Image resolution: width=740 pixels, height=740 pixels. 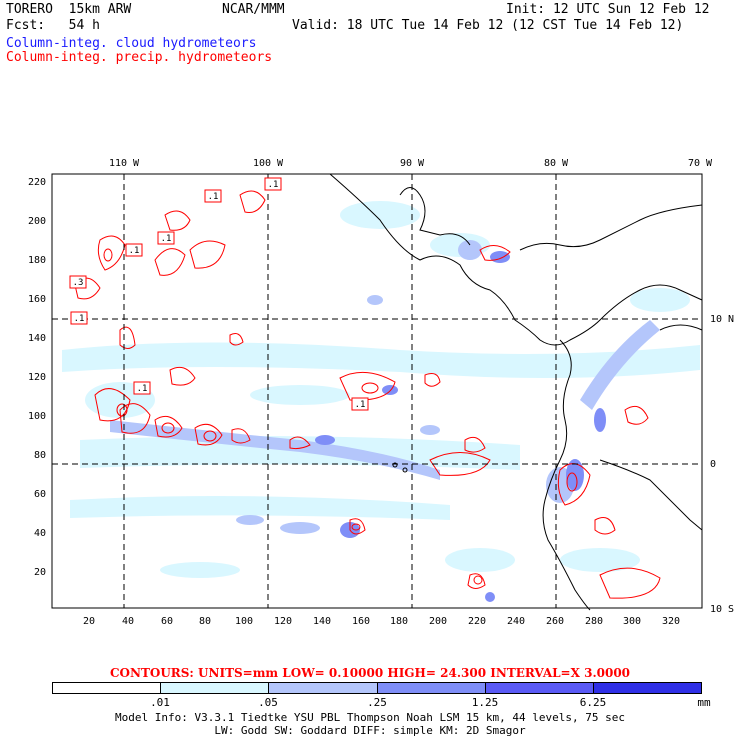 I want to click on lat-label-10s: 10 S, so click(x=722, y=609).